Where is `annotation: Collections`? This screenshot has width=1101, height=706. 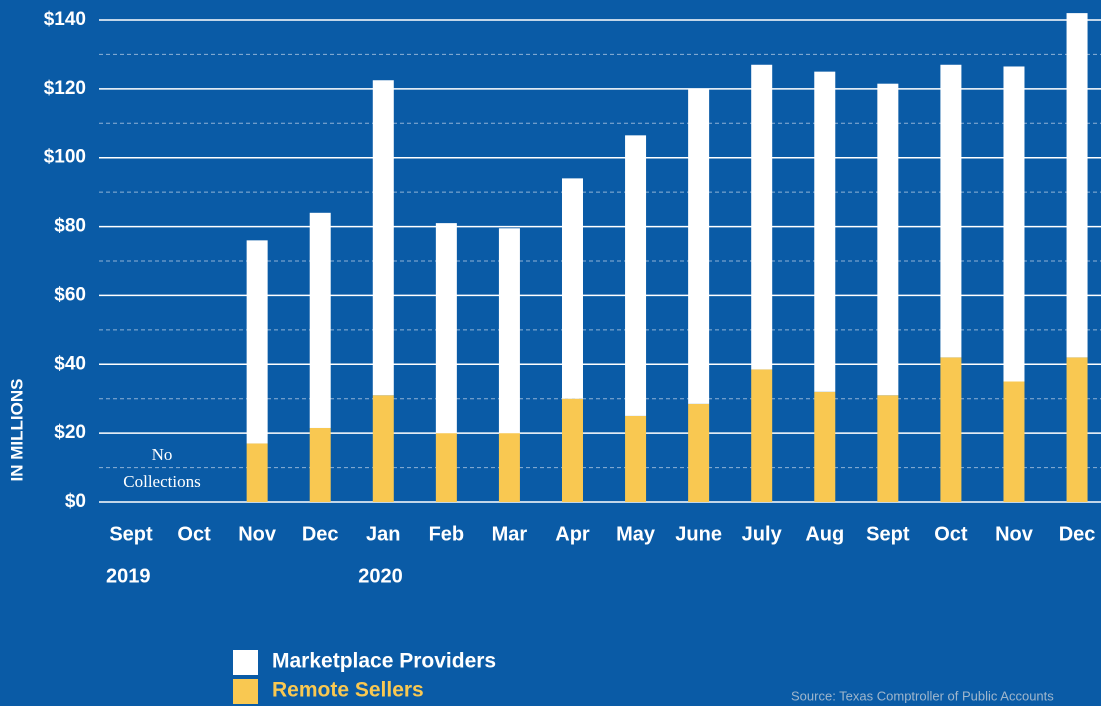 annotation: Collections is located at coordinates (161, 481).